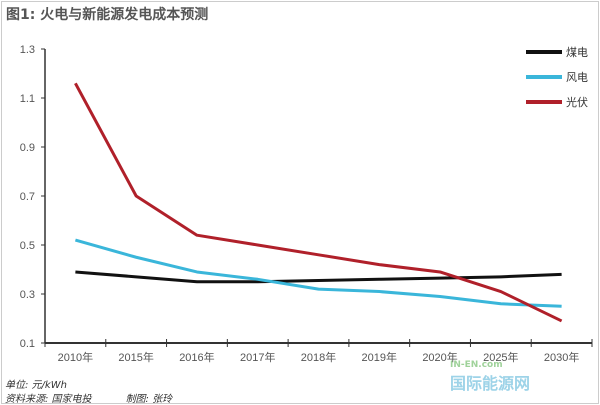  I want to click on unit-note: 单位: 元/kWh, so click(36, 385).